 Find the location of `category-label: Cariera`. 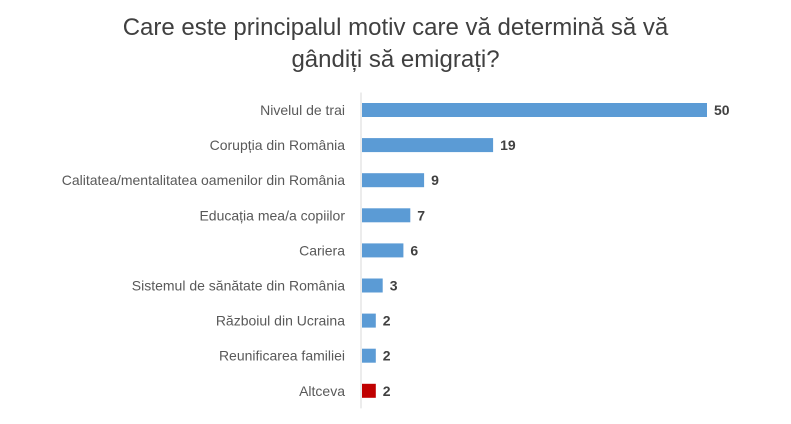

category-label: Cariera is located at coordinates (322, 250).